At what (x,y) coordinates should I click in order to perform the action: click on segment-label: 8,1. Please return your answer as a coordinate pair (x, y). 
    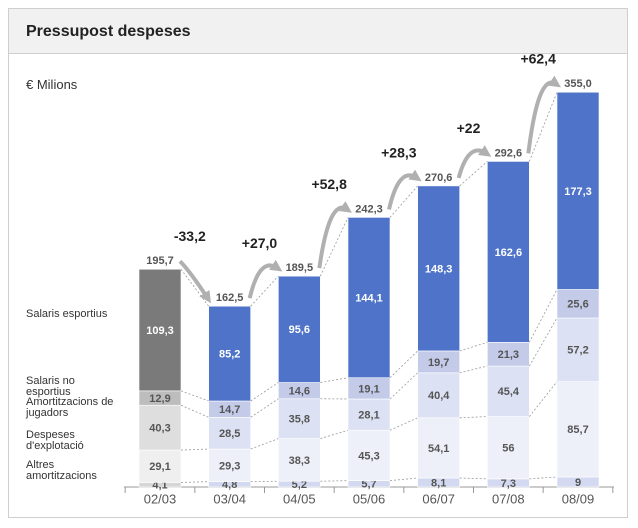
    Looking at the image, I should click on (438, 483).